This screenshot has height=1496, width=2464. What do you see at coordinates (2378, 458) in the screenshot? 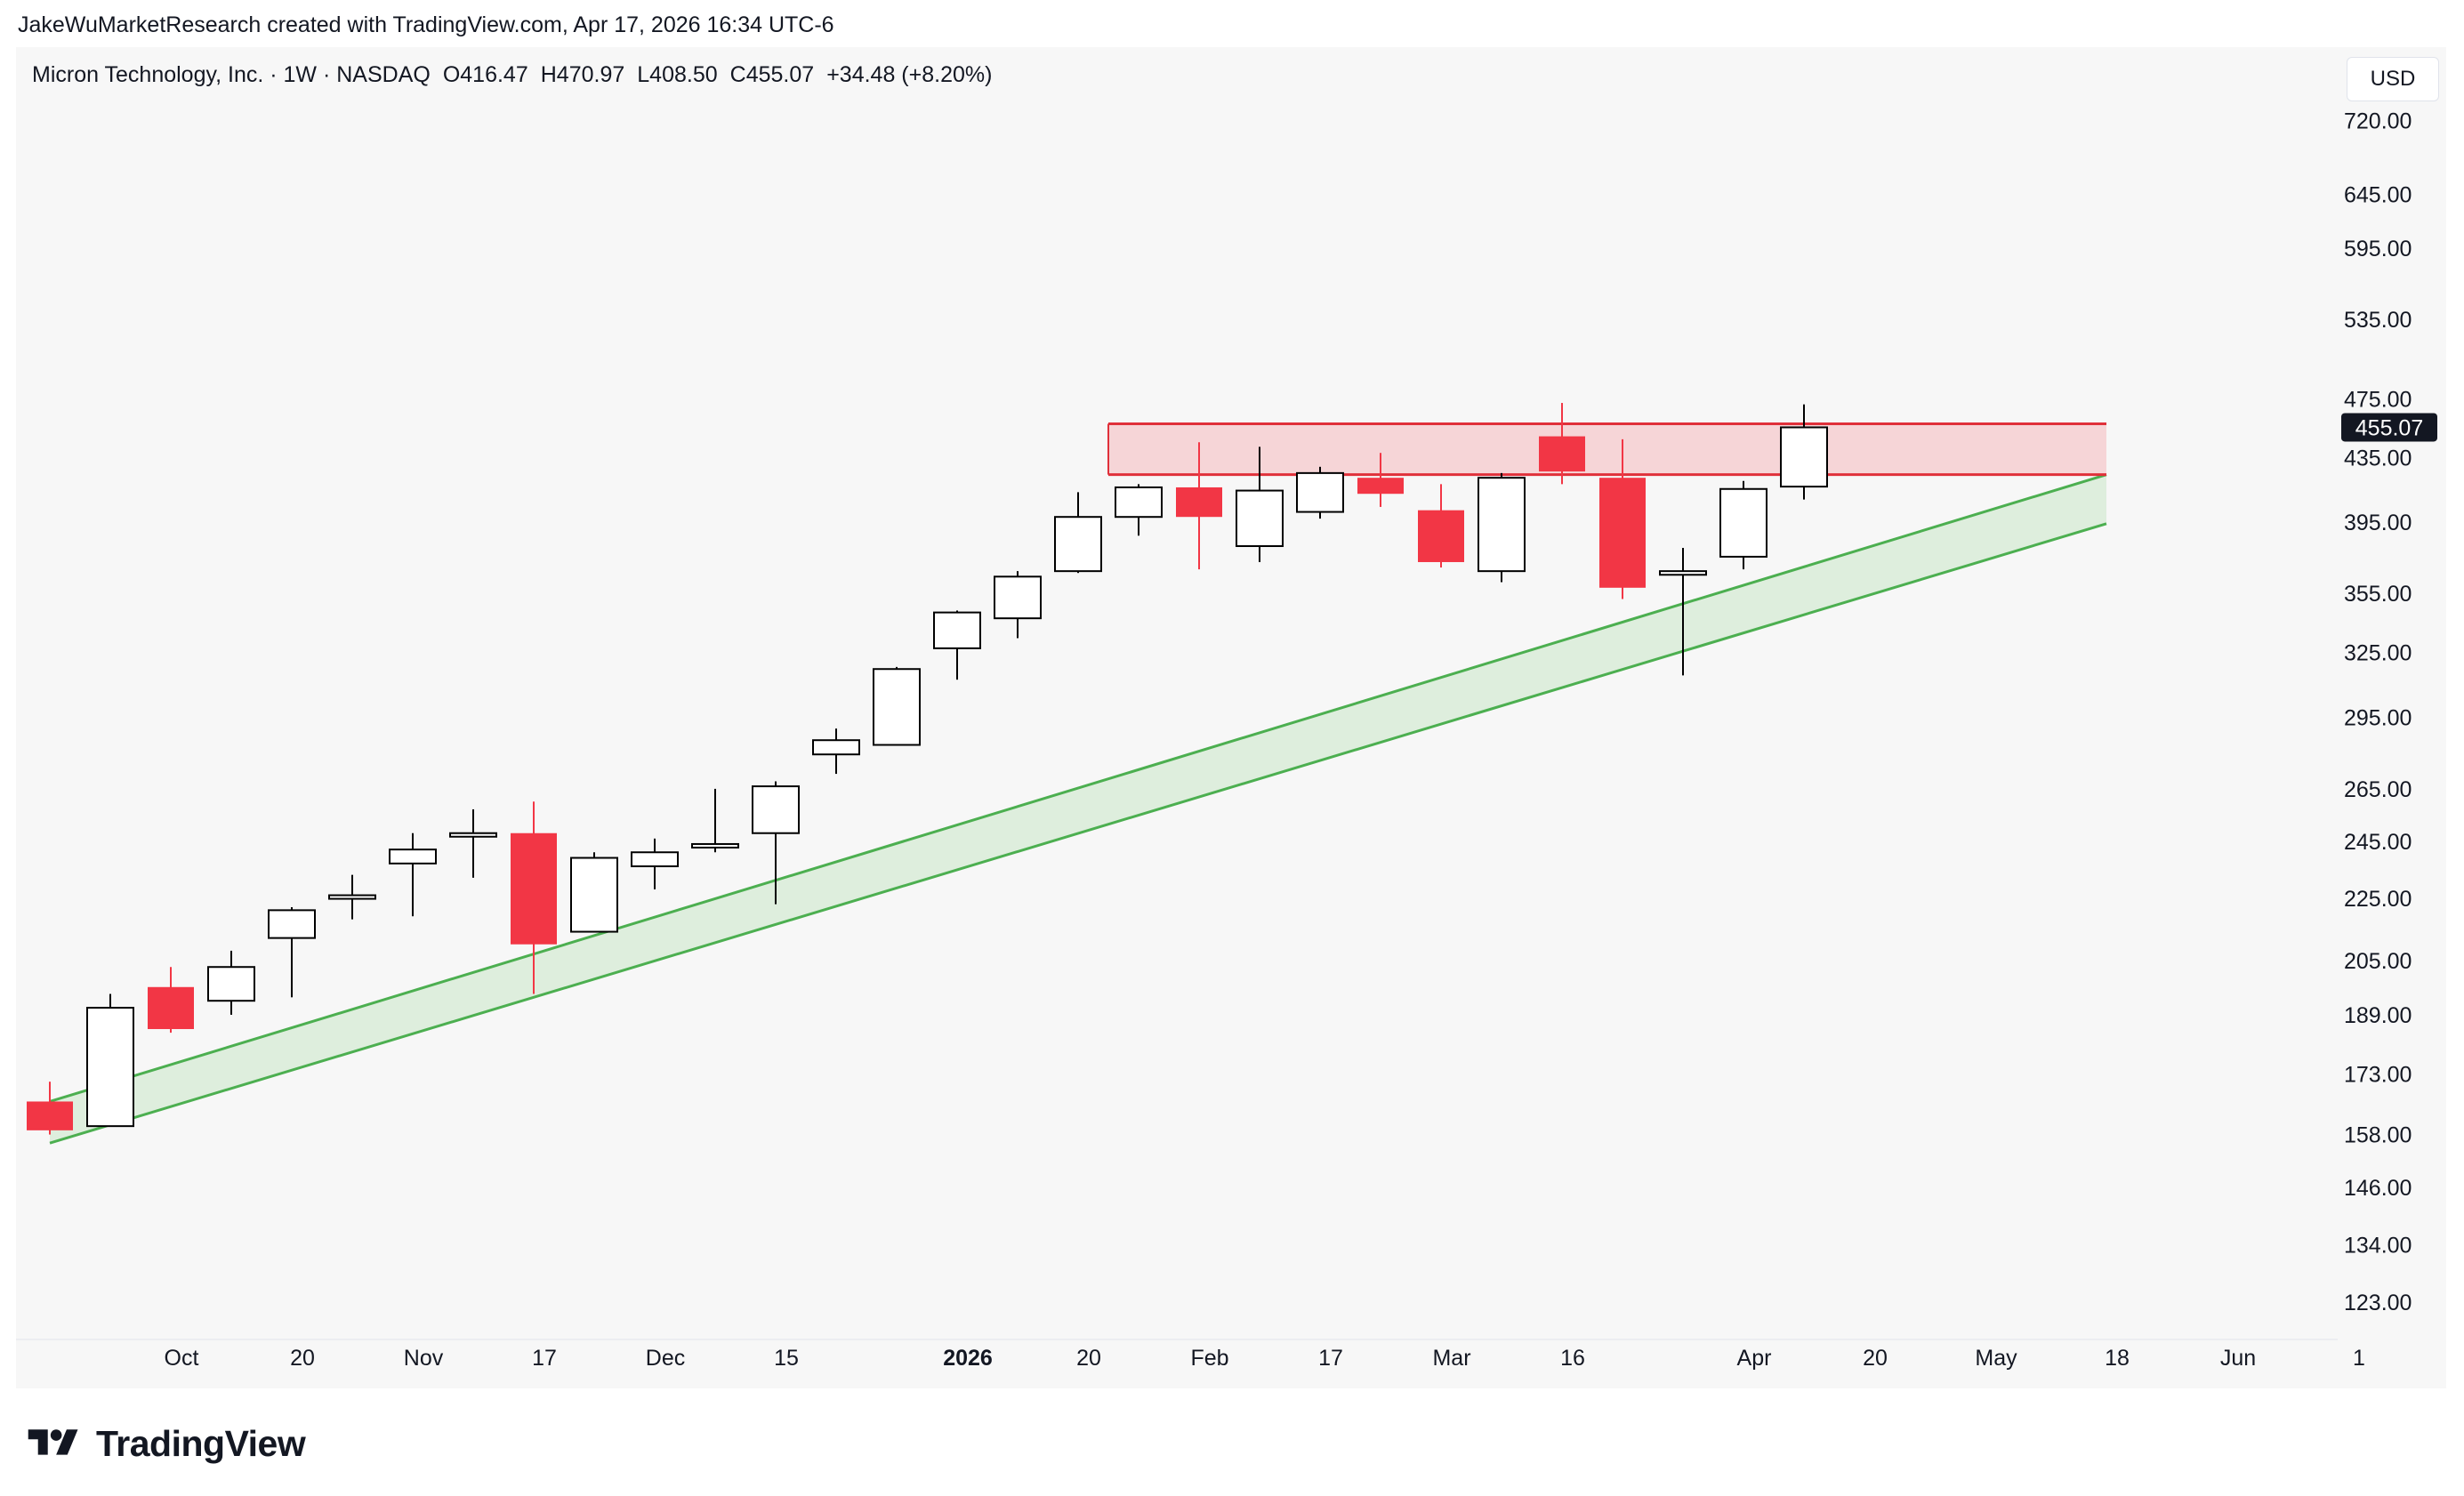
I see `price-axis-label: 435.00` at bounding box center [2378, 458].